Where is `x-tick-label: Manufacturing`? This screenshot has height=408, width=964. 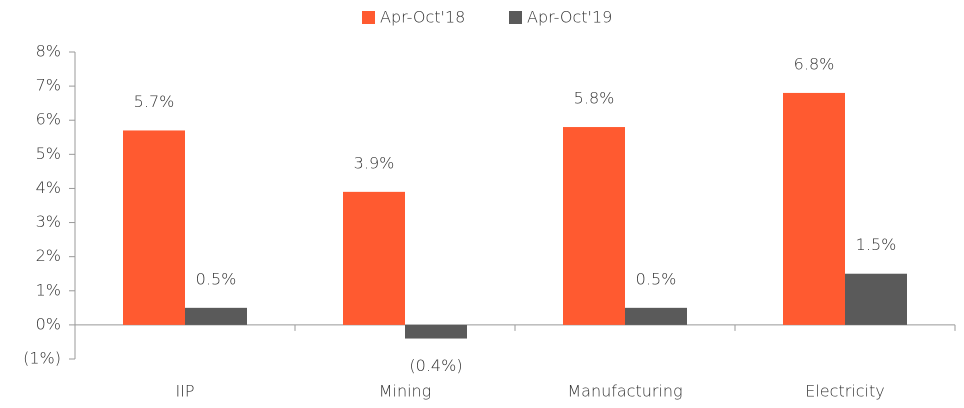 x-tick-label: Manufacturing is located at coordinates (624, 391).